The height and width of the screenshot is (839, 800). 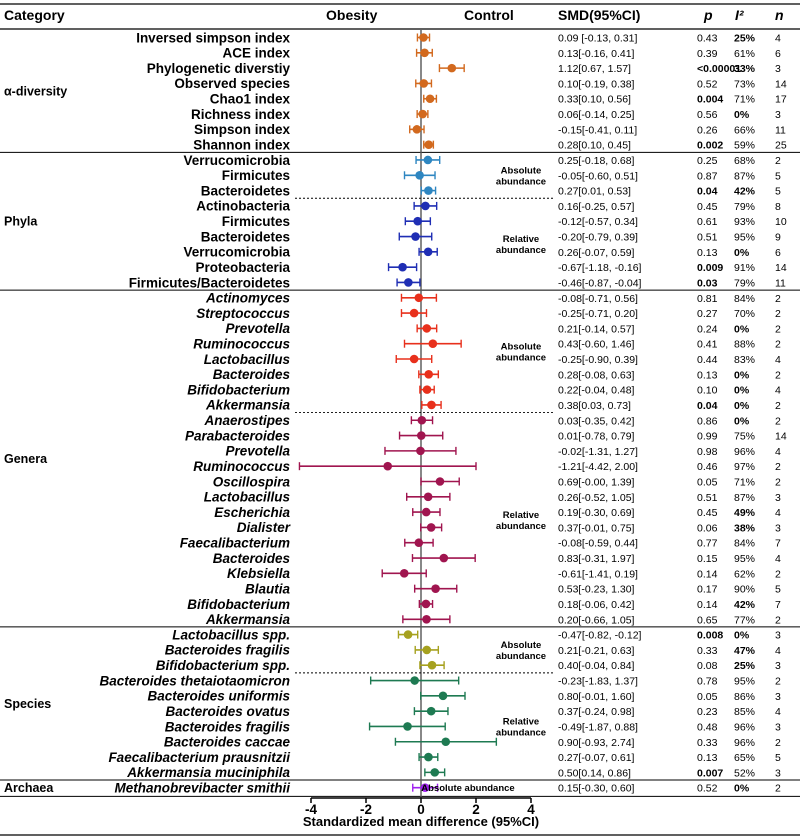 What do you see at coordinates (744, 268) in the screenshot?
I see `i2-value: 91%` at bounding box center [744, 268].